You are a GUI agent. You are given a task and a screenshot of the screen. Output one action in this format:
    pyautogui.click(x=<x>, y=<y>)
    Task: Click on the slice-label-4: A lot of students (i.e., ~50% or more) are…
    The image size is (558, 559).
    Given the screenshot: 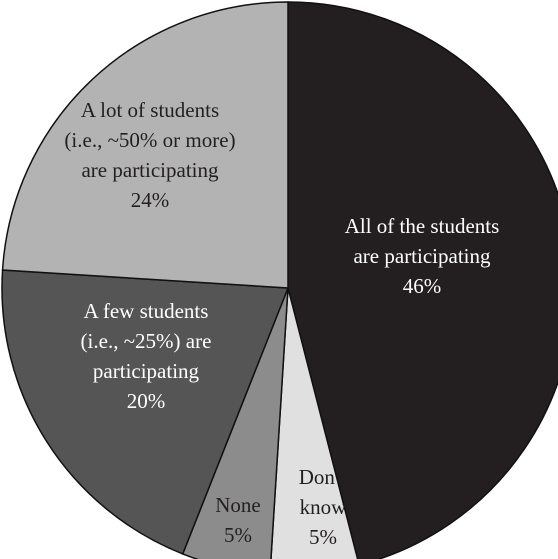 What is the action you would take?
    pyautogui.click(x=149, y=155)
    